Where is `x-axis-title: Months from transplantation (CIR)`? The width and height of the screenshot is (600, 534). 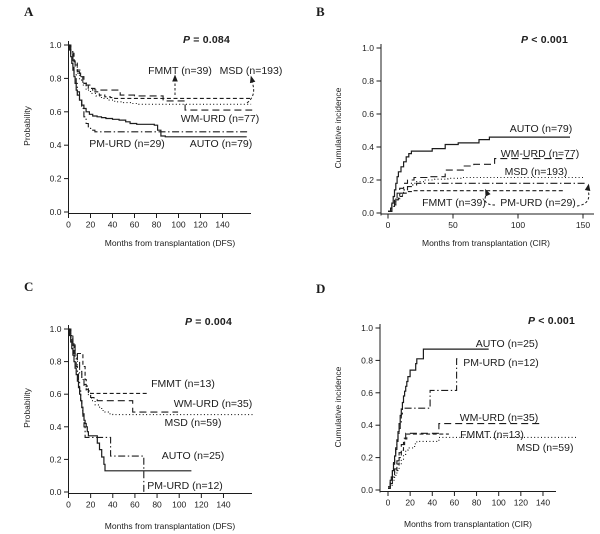
x-axis-title: Months from transplantation (CIR) is located at coordinates (468, 524).